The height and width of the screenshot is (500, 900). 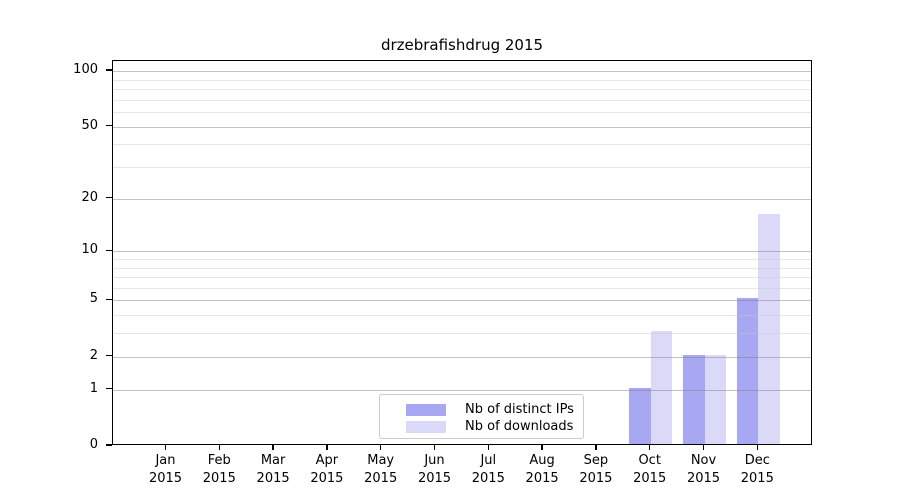 I want to click on x-tick-label-jul: Jul 2015, so click(x=488, y=469).